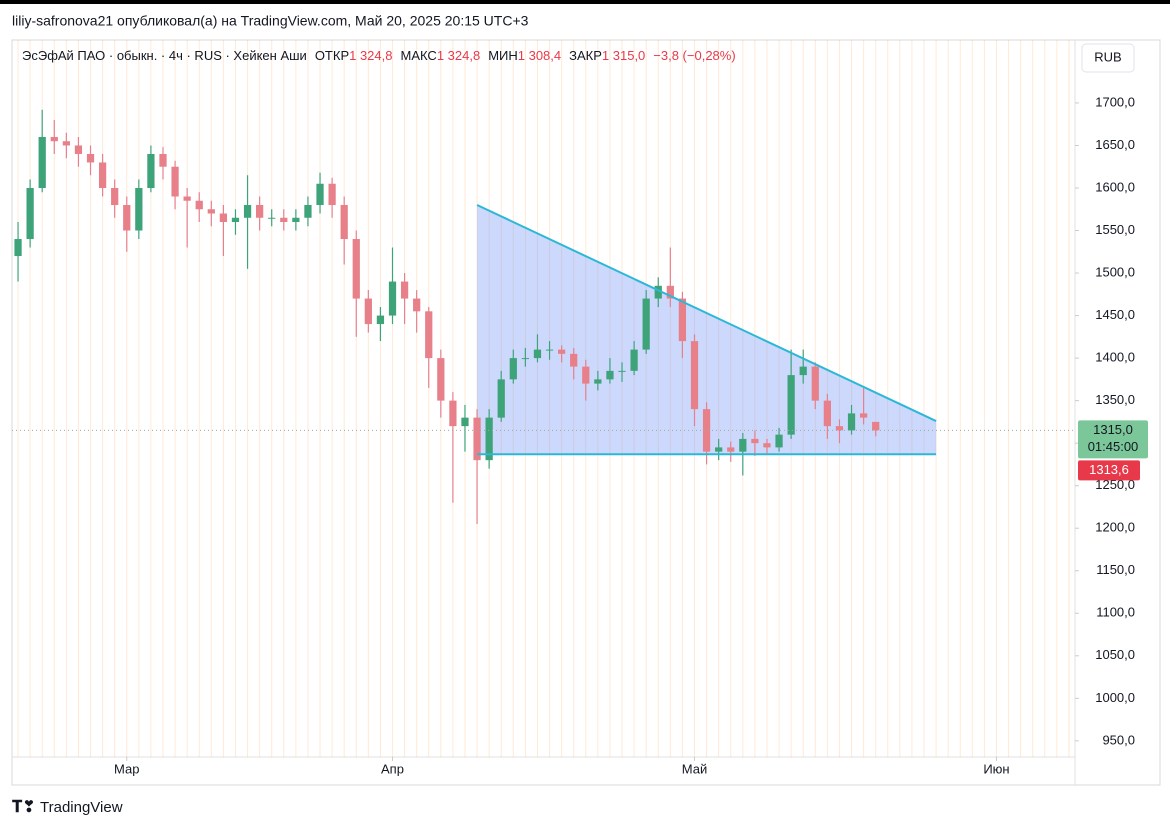  Describe the element at coordinates (1113, 446) in the screenshot. I see `countdown: 01:45:00` at that location.